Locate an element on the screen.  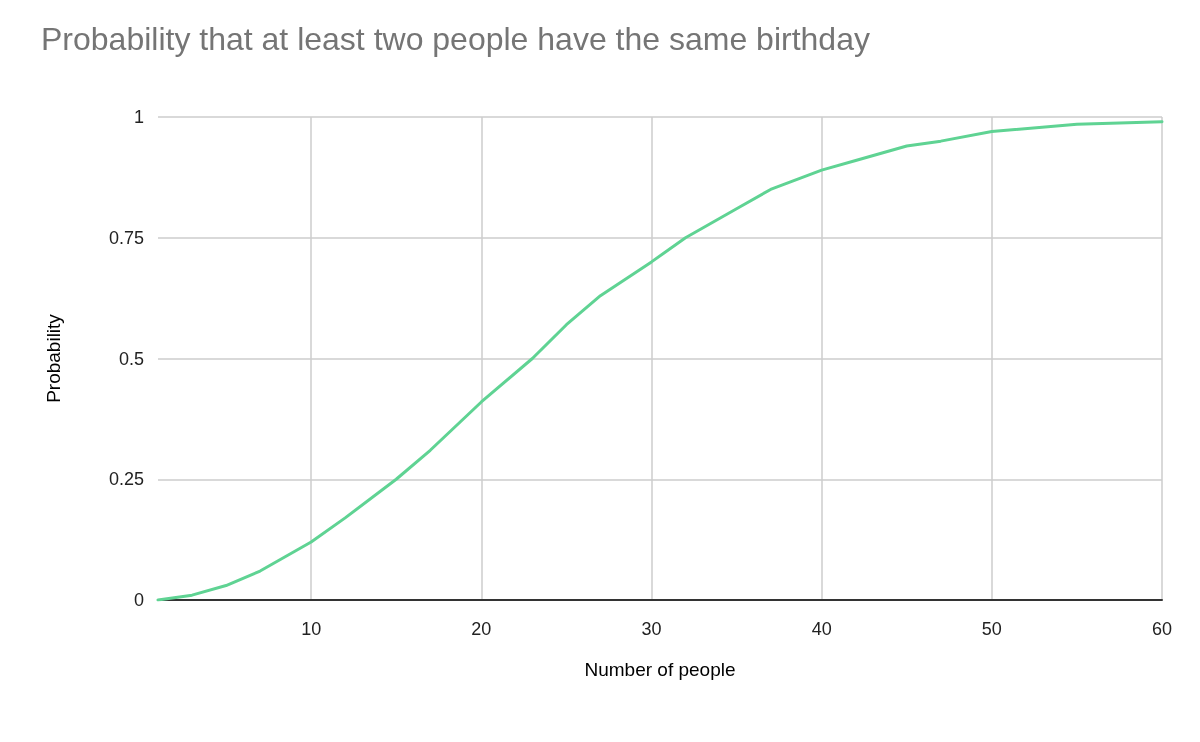
x-tick-label: 20 is located at coordinates (481, 629).